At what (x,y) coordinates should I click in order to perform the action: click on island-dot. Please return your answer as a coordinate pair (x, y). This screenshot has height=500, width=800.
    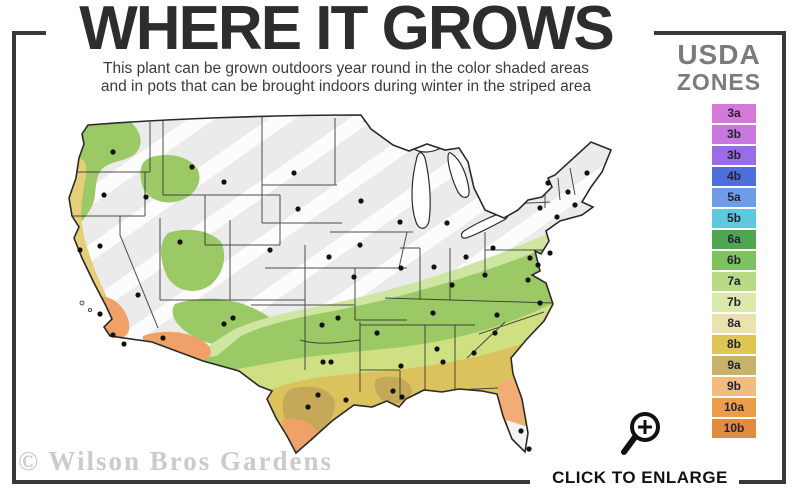
    Looking at the image, I should click on (90, 309).